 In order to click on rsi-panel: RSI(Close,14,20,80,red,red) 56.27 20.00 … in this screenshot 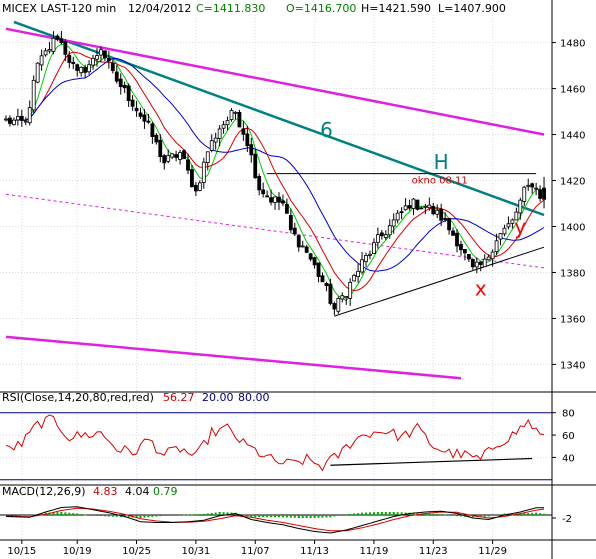, I will do `click(276, 436)`.